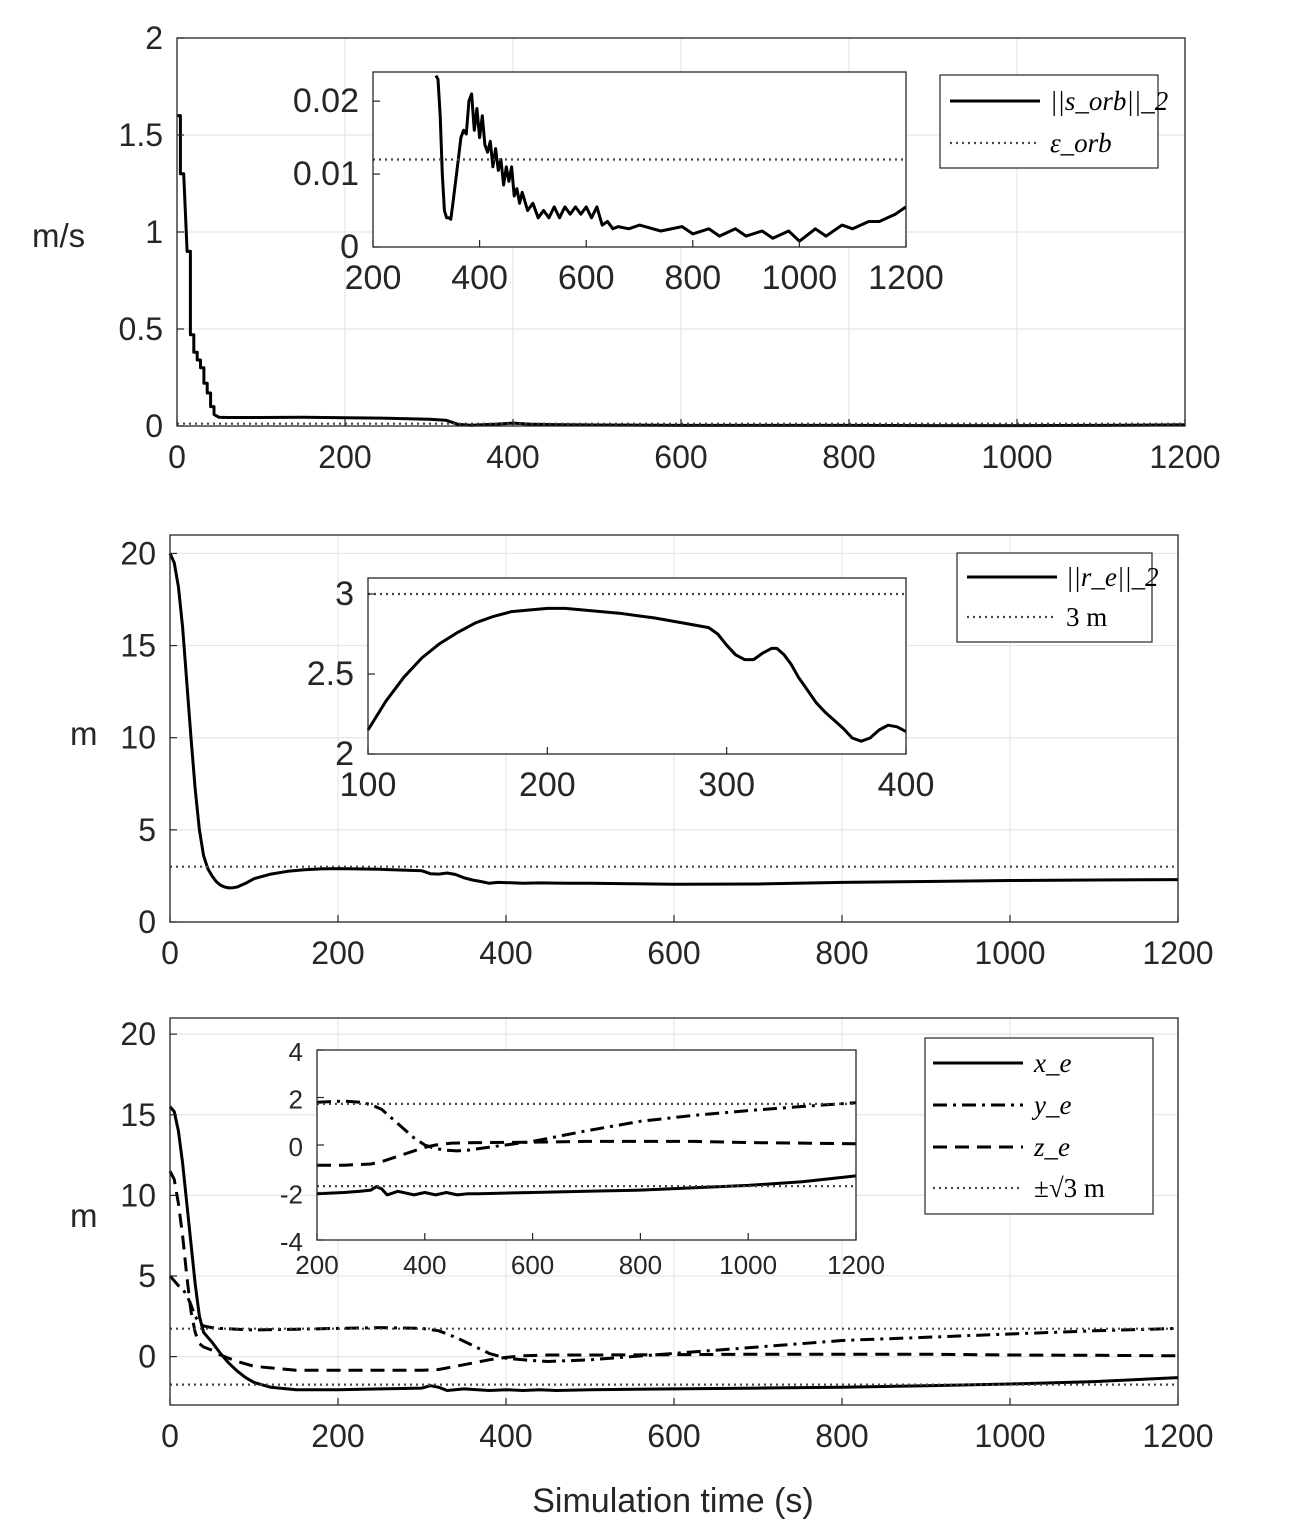 Image resolution: width=1306 pixels, height=1523 pixels. Describe the element at coordinates (848, 457) in the screenshot. I see `panel-1-x-tick-label-4: 800` at that location.